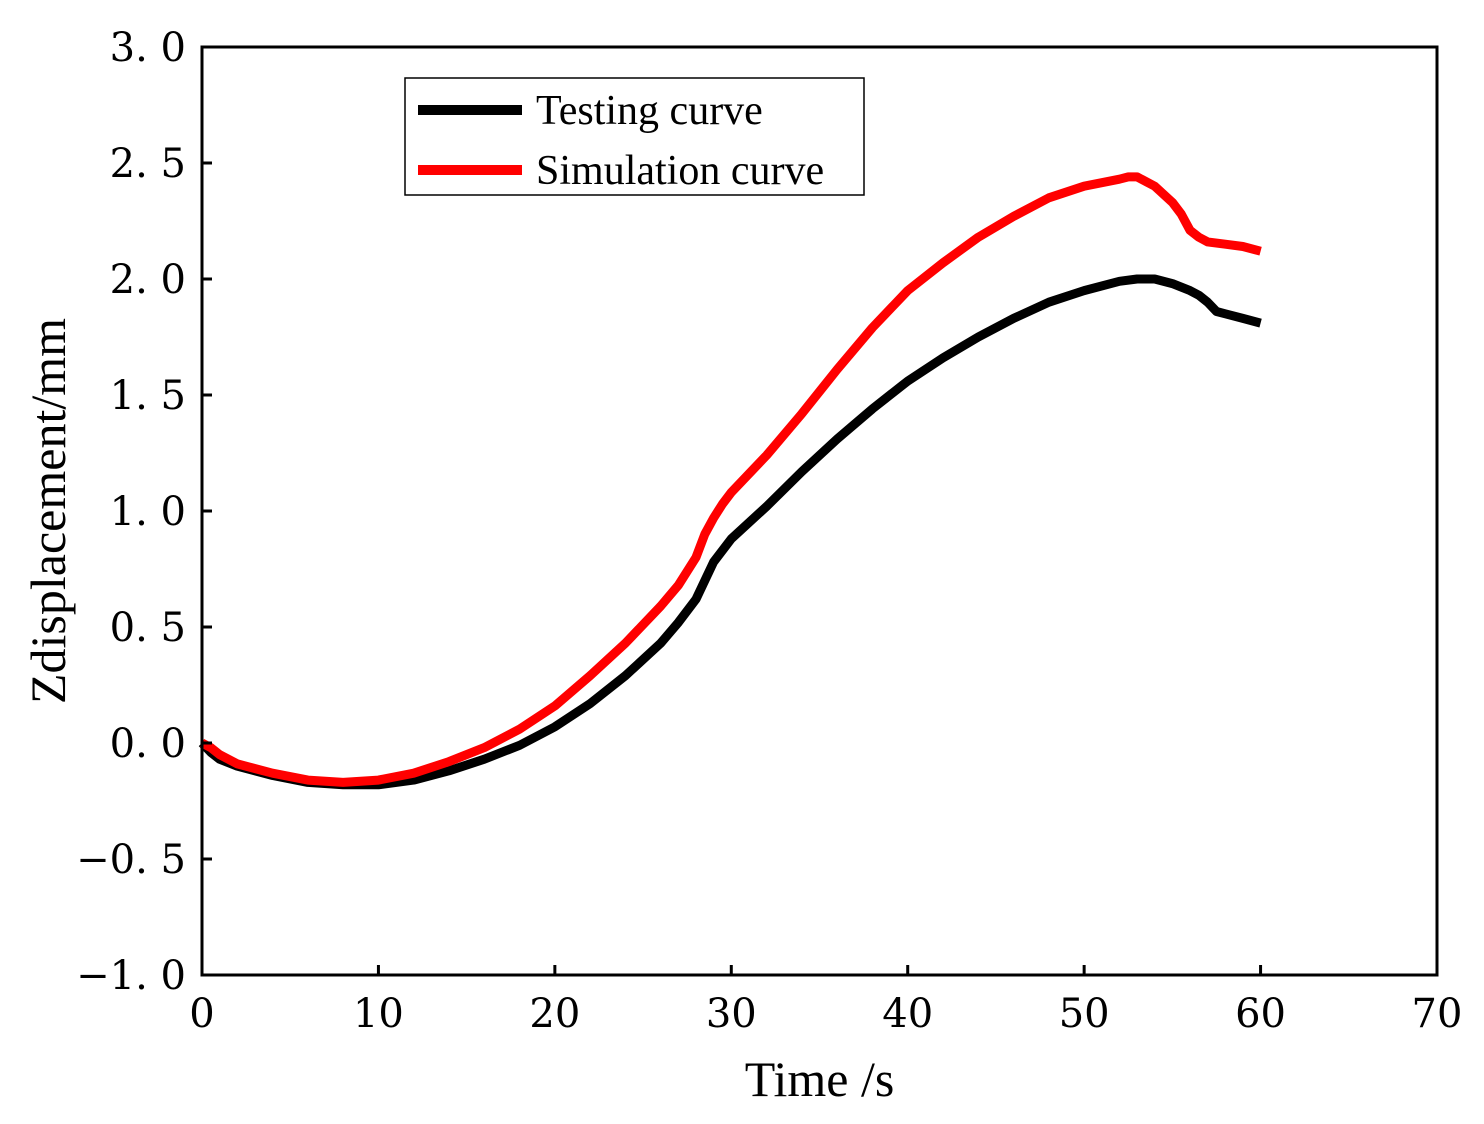 Image resolution: width=1484 pixels, height=1124 pixels. Describe the element at coordinates (1260, 1014) in the screenshot. I see `x-tick-label: 60` at that location.